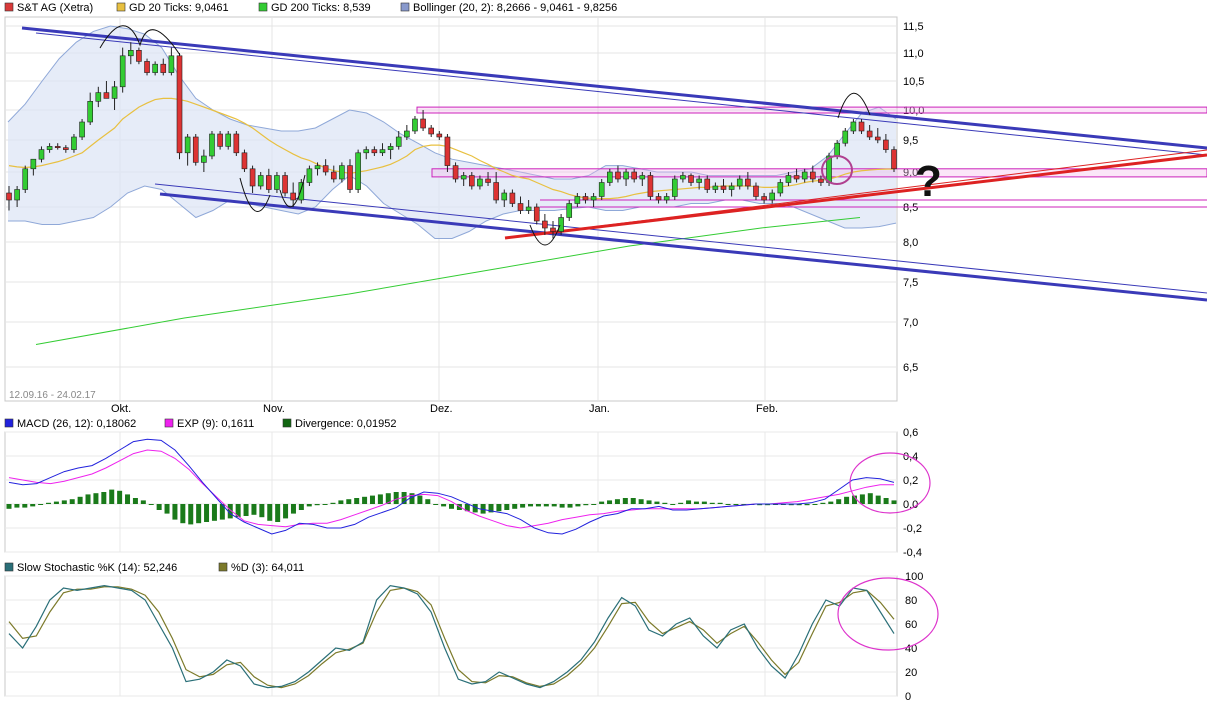 This screenshot has height=710, width=1207. I want to click on stoch-plot-area, so click(451, 636).